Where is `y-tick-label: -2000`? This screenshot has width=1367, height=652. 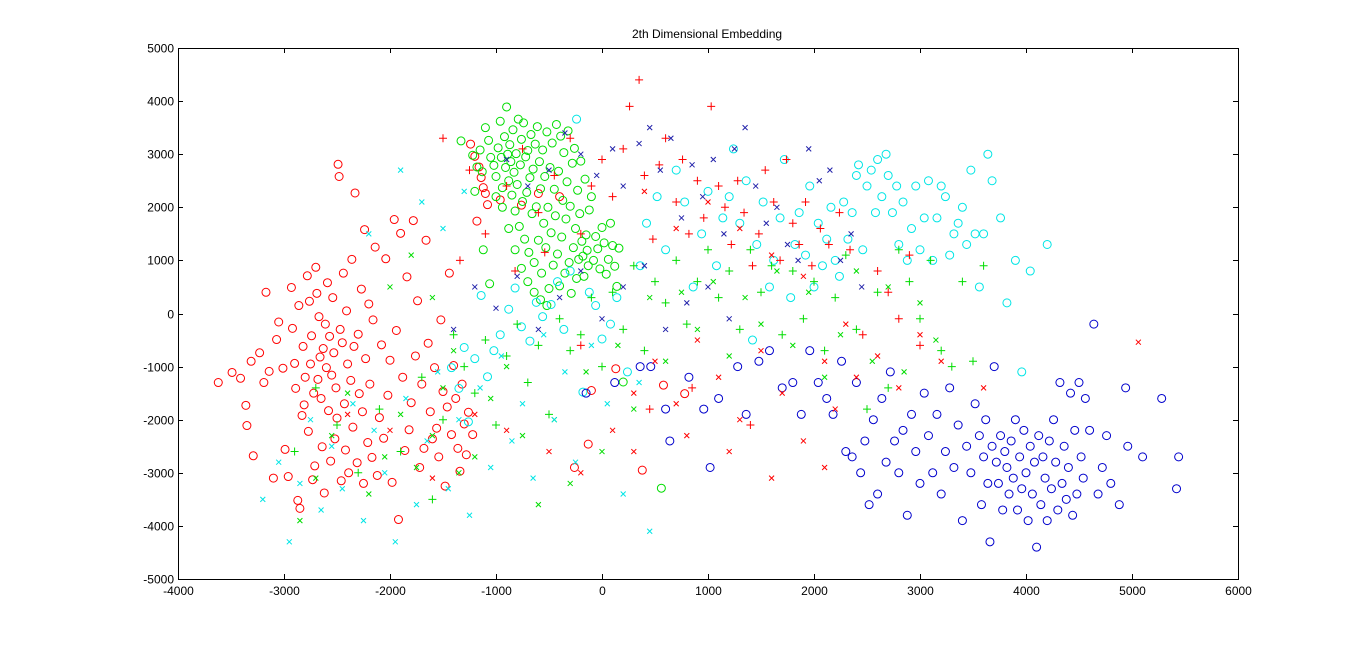 y-tick-label: -2000 is located at coordinates (158, 421).